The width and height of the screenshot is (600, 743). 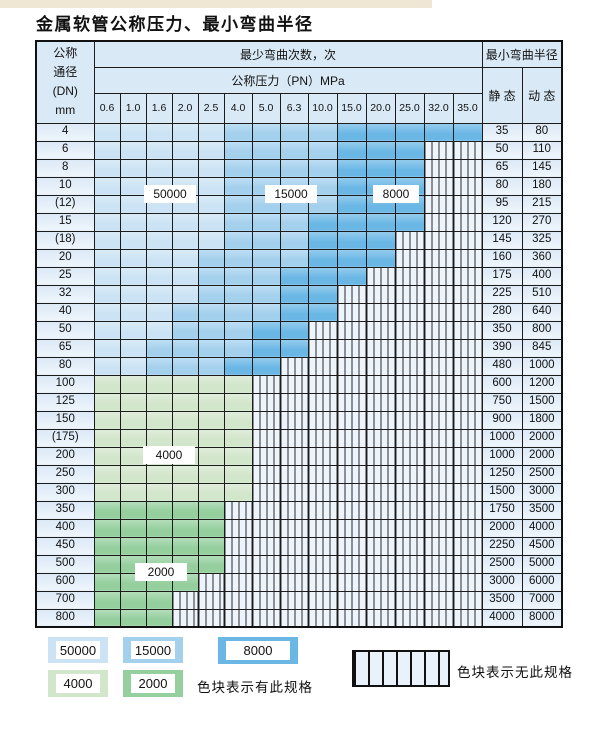 What do you see at coordinates (65, 258) in the screenshot?
I see `dn-cell: 20` at bounding box center [65, 258].